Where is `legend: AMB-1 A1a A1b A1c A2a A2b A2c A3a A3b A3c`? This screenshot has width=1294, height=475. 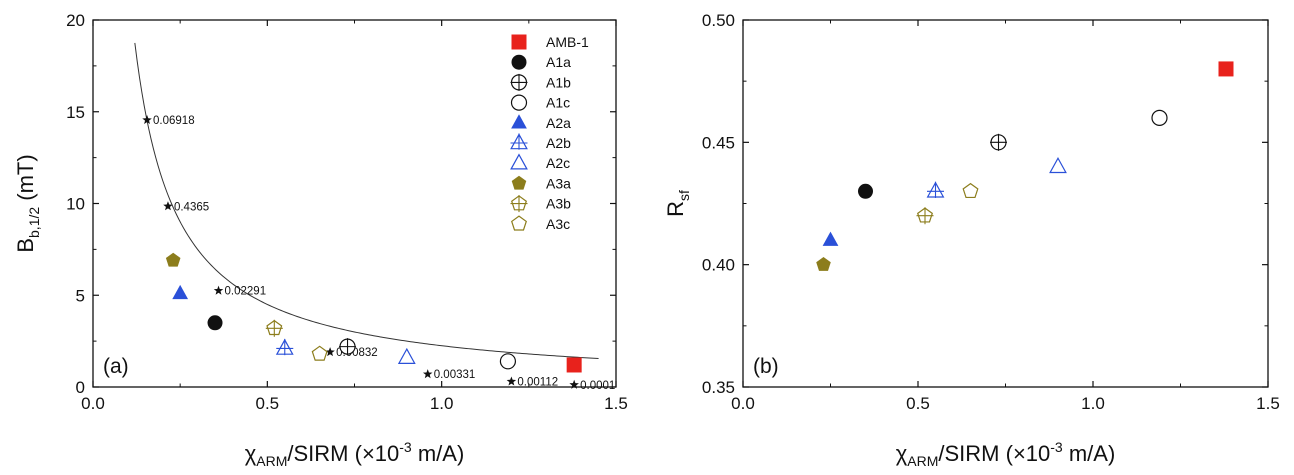 legend: AMB-1 A1a A1b A1c A2a A2b A2c A3a A3b A3c is located at coordinates (549, 133).